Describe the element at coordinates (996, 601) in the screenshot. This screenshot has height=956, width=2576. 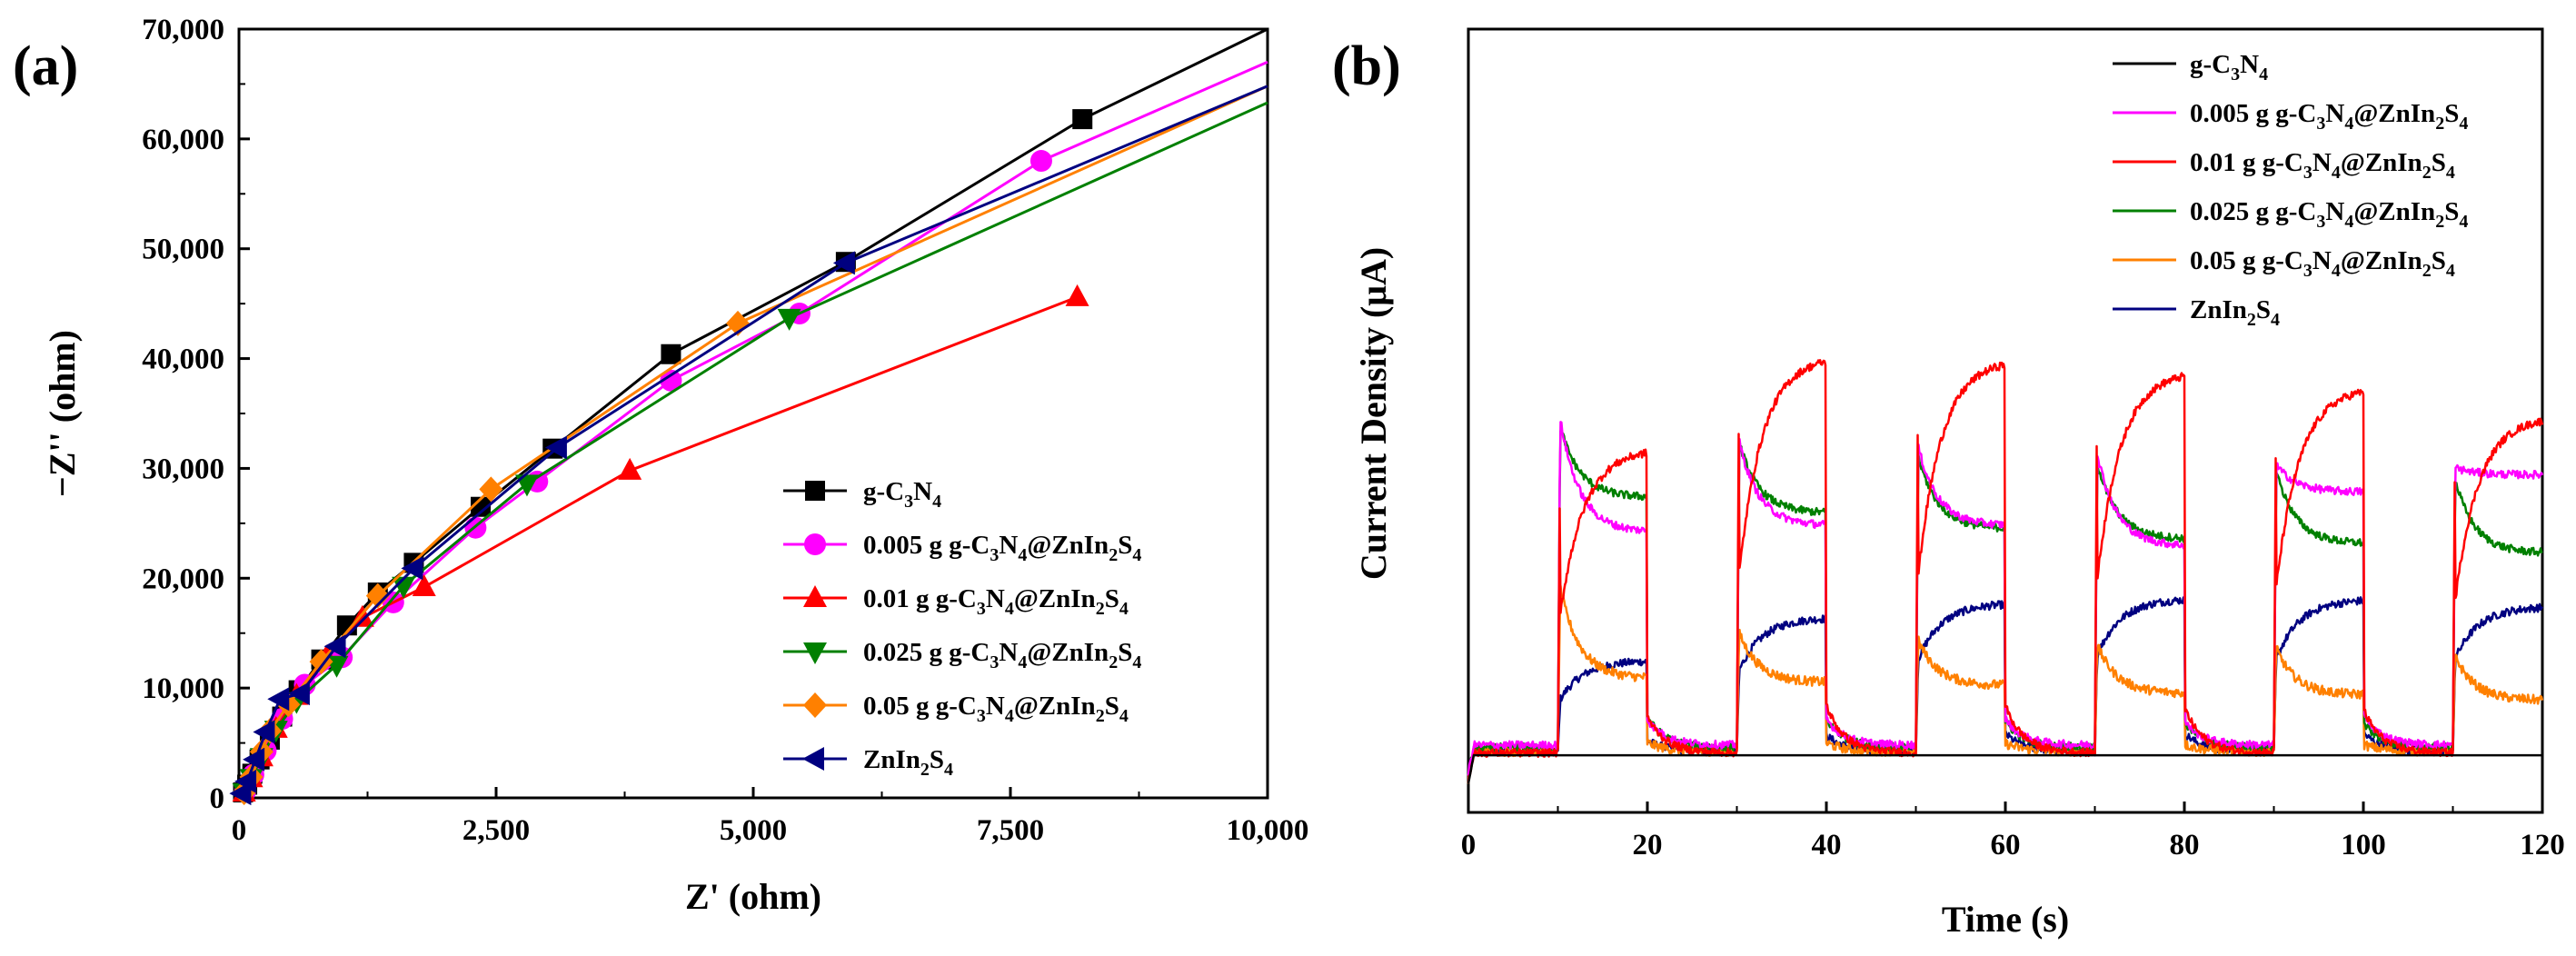
I see `legend-0-01-g-g-c3n4-znin2s4-label: 0.01 g g-C3N4@ZnIn2S4` at that location.